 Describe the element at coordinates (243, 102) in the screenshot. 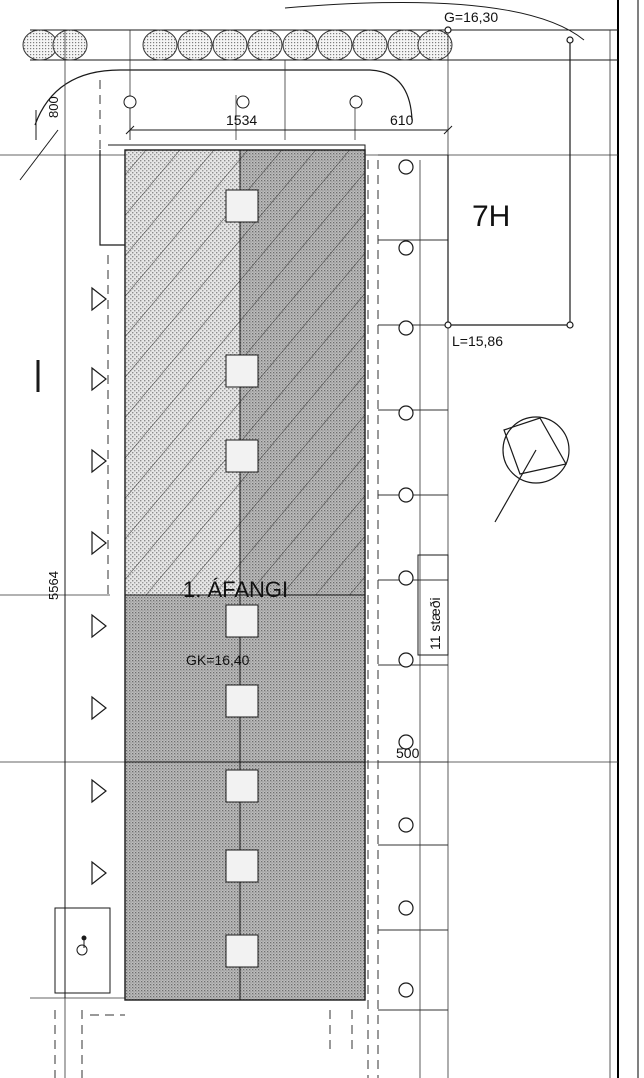

I see `lamp-posts` at that location.